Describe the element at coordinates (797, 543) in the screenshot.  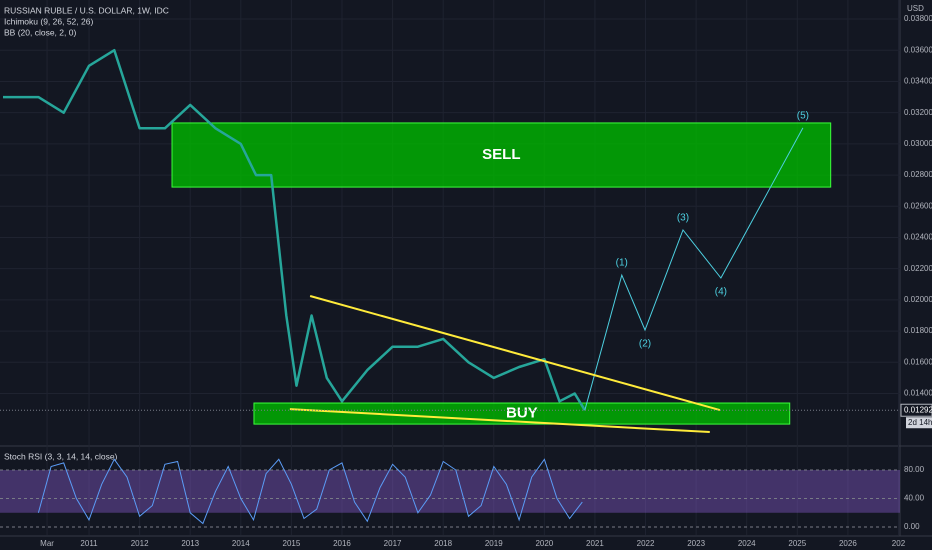
I see `x-tick-label: 2025` at that location.